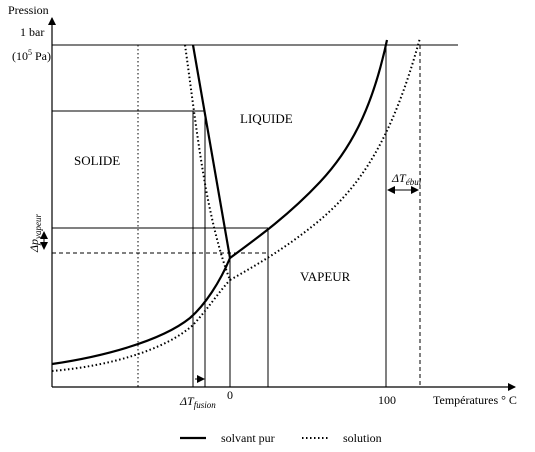 Image resolution: width=535 pixels, height=452 pixels. What do you see at coordinates (31, 55) in the screenshot?
I see `y-tick-pascal: (105 Pa)` at bounding box center [31, 55].